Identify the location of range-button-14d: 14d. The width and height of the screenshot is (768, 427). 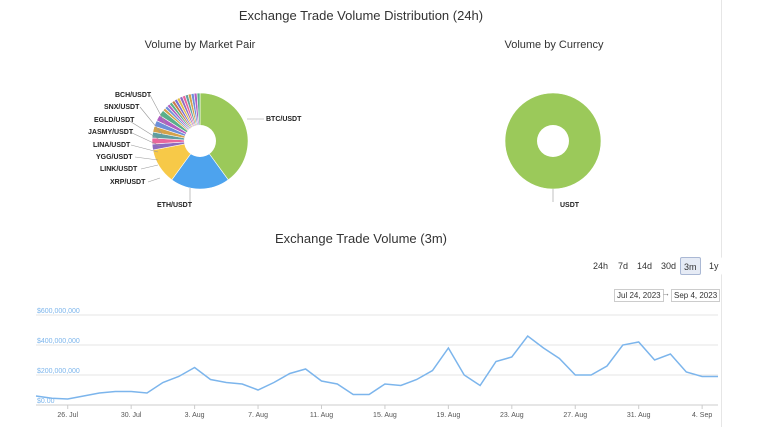
(645, 266).